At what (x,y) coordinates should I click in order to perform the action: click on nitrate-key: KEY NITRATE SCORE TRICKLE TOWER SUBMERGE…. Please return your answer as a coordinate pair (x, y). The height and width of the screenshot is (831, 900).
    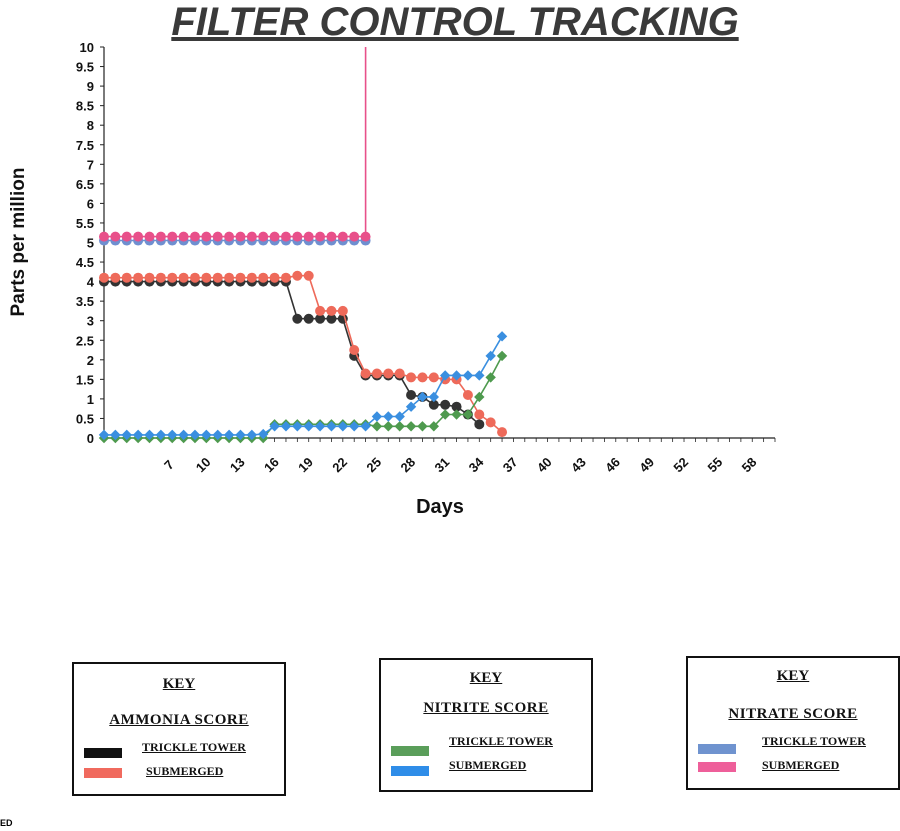
    Looking at the image, I should click on (793, 723).